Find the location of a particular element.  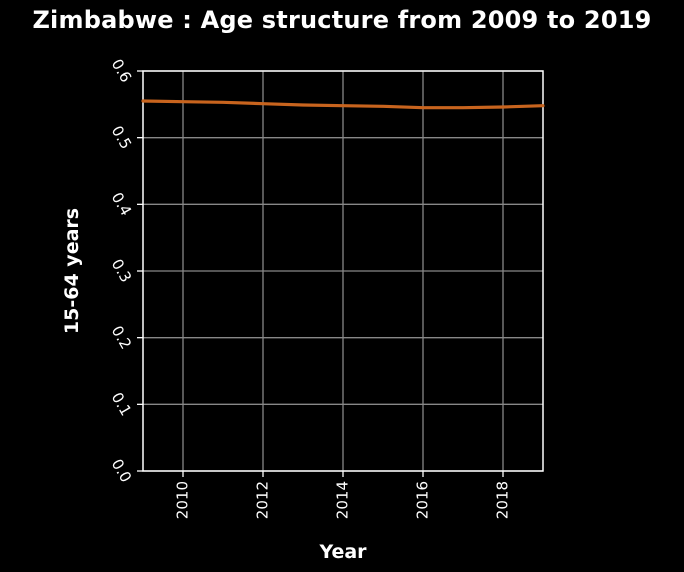

x-tick-label-2: 2014 is located at coordinates (343, 500).